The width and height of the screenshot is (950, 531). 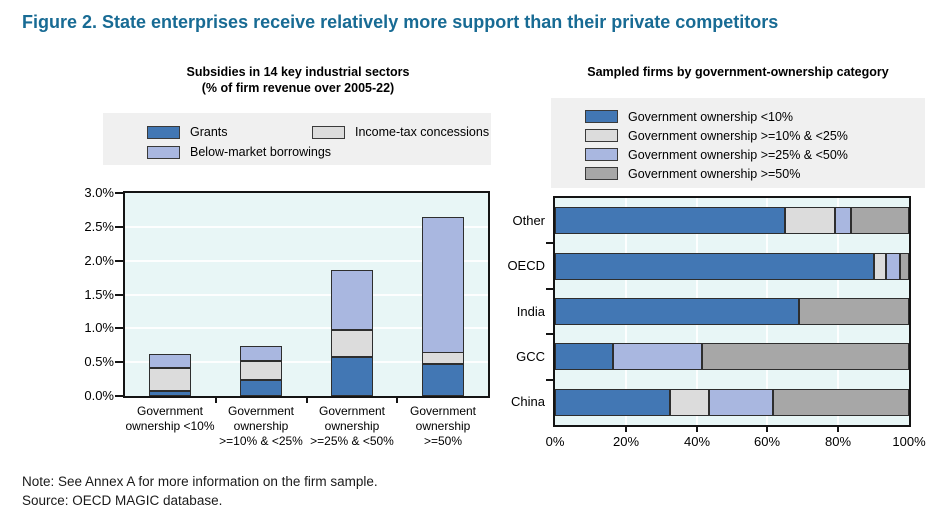 I want to click on right-category-label: Other, so click(x=528, y=220).